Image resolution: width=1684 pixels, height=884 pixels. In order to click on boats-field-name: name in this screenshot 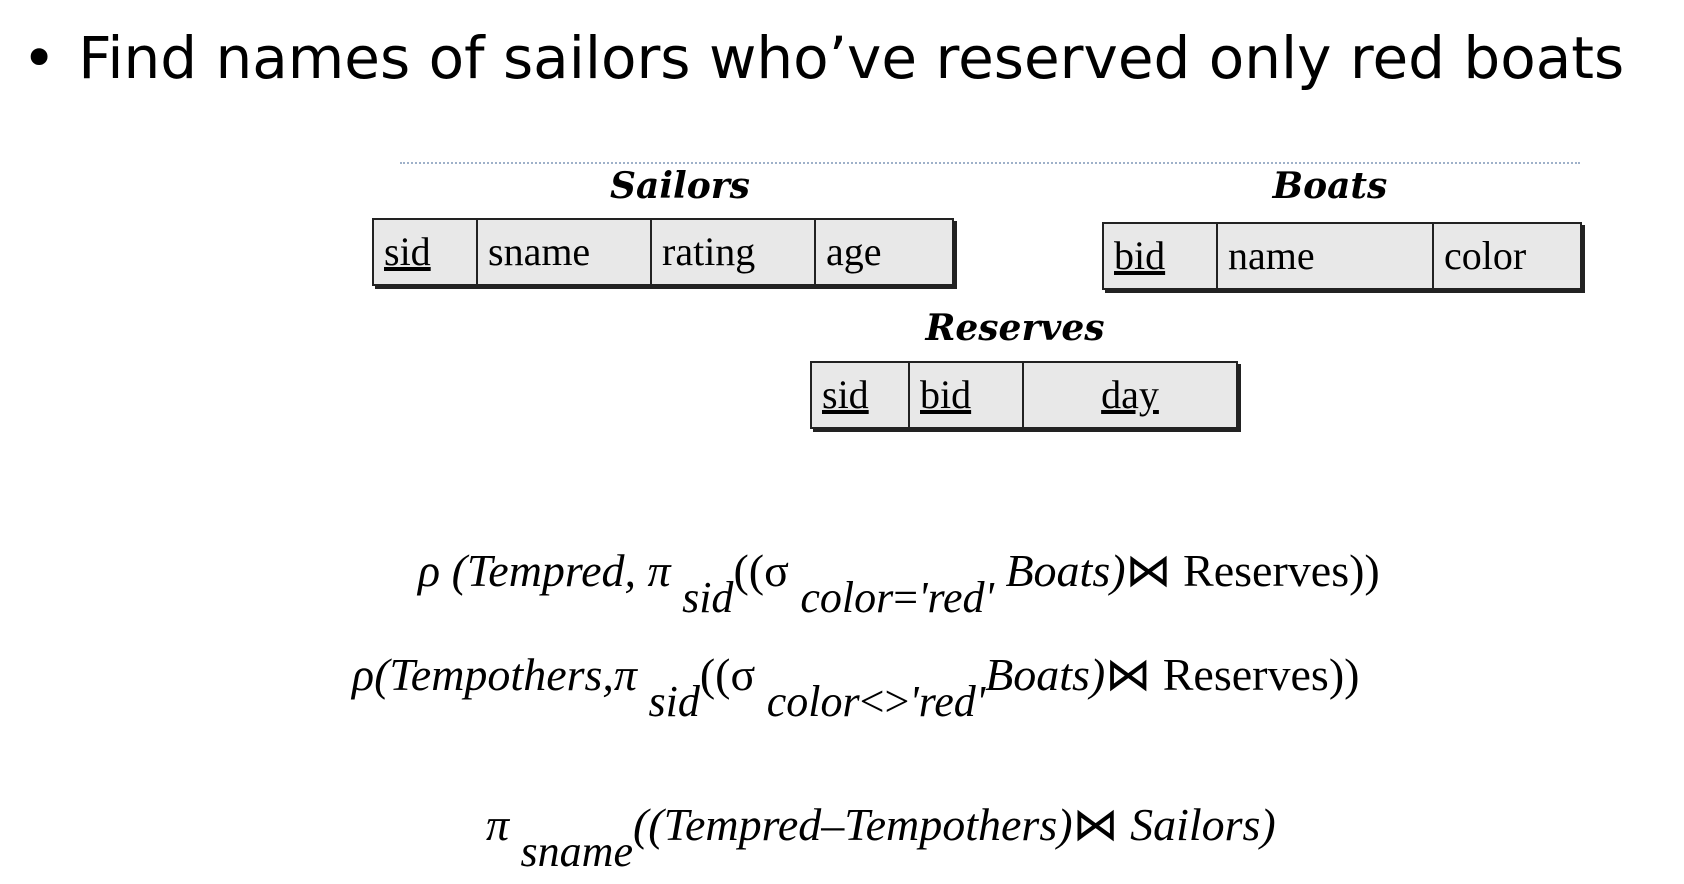, I will do `click(1326, 256)`.